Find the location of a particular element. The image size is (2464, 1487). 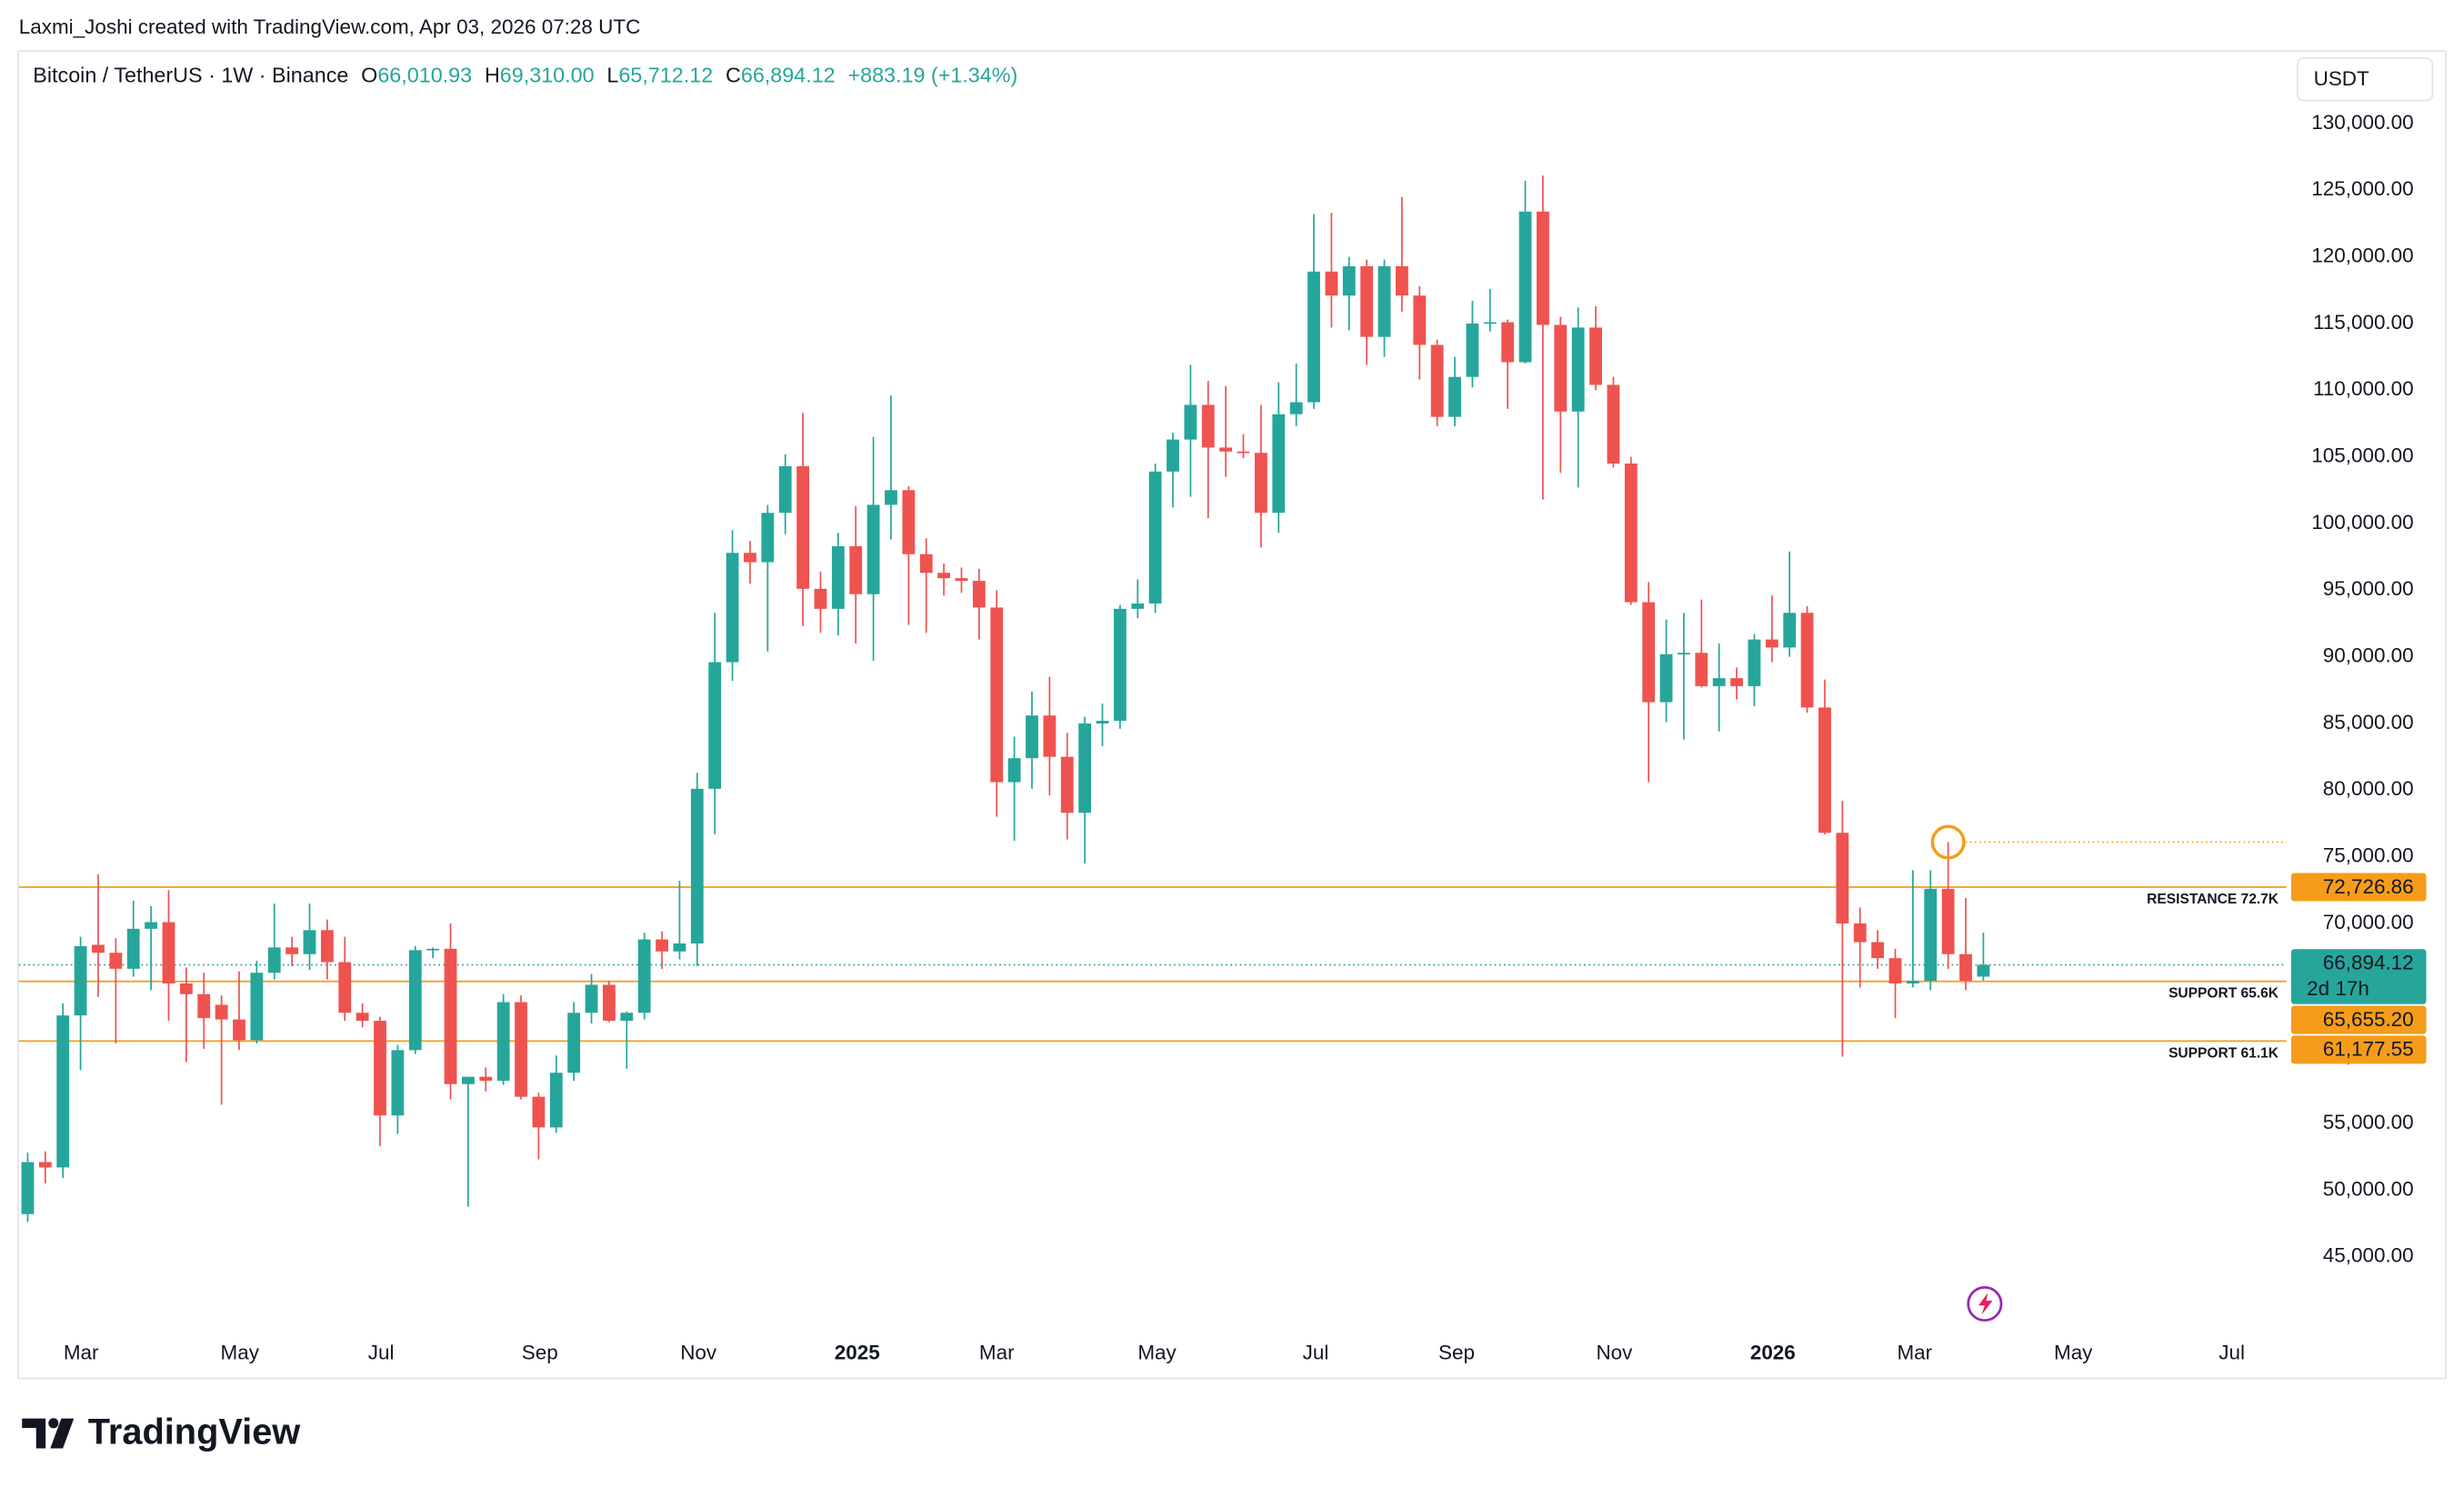

price-badge-label: 72,726.86 is located at coordinates (2369, 887).